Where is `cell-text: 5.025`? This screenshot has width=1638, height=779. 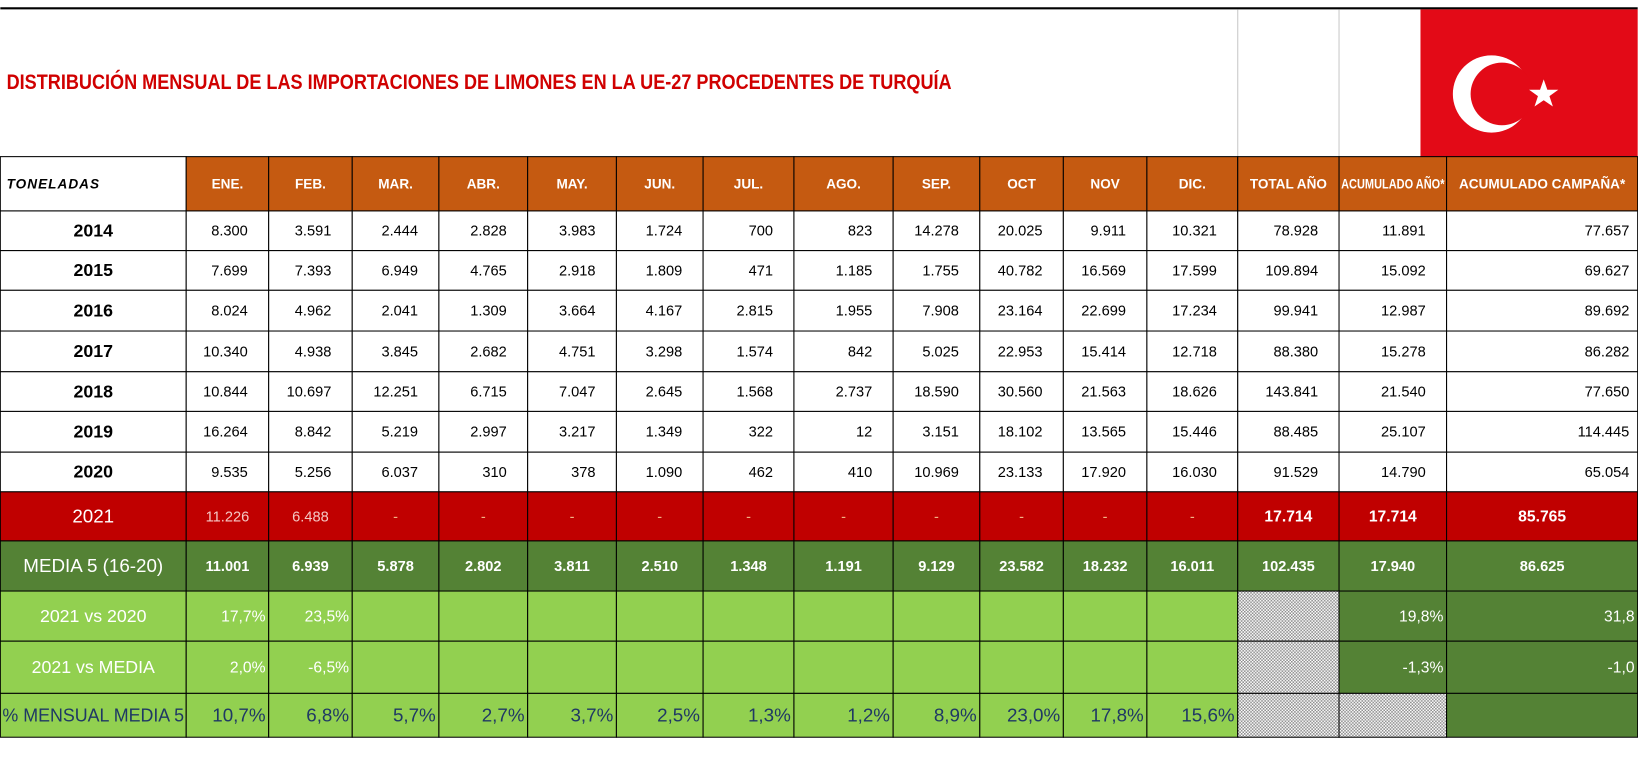 cell-text: 5.025 is located at coordinates (940, 352).